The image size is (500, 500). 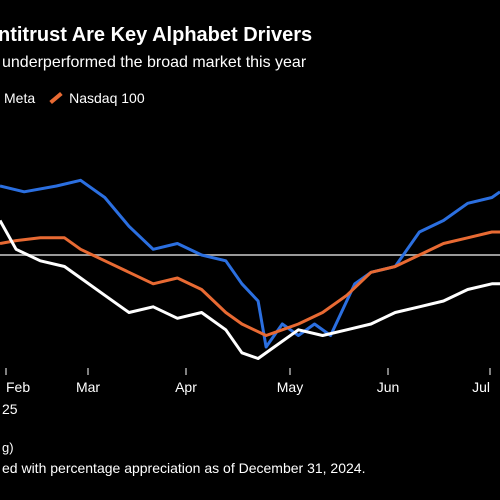 What do you see at coordinates (88, 387) in the screenshot?
I see `x-tick-label: Mar` at bounding box center [88, 387].